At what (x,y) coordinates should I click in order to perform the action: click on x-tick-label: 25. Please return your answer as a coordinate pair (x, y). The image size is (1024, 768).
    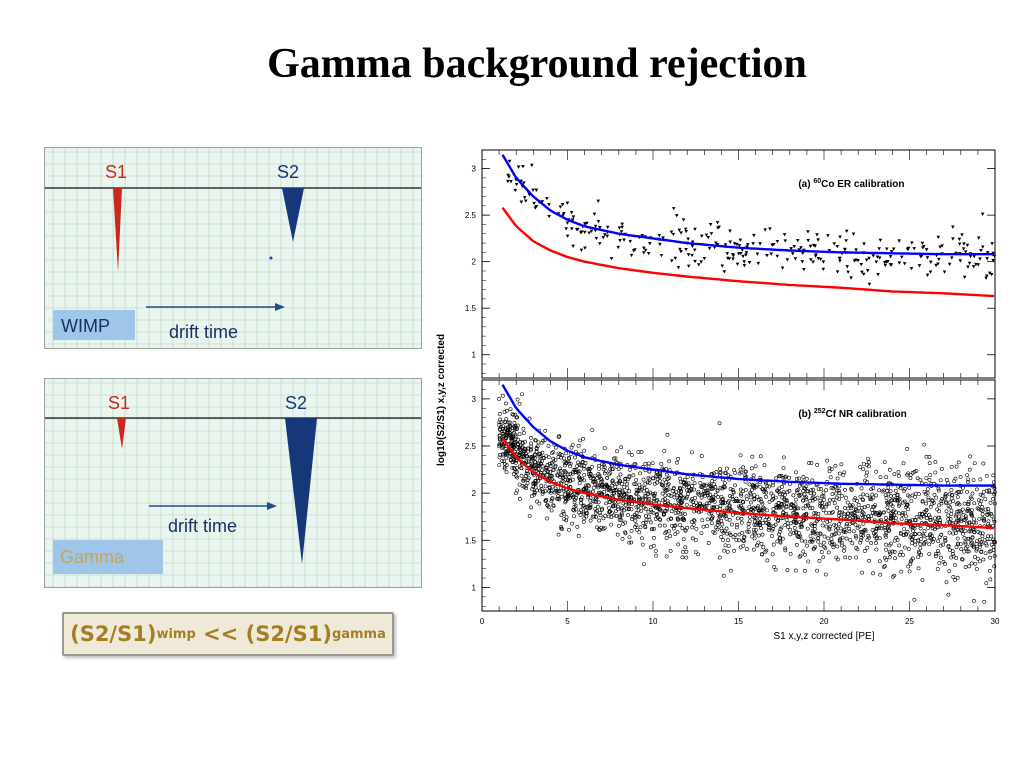
    Looking at the image, I should click on (909, 621).